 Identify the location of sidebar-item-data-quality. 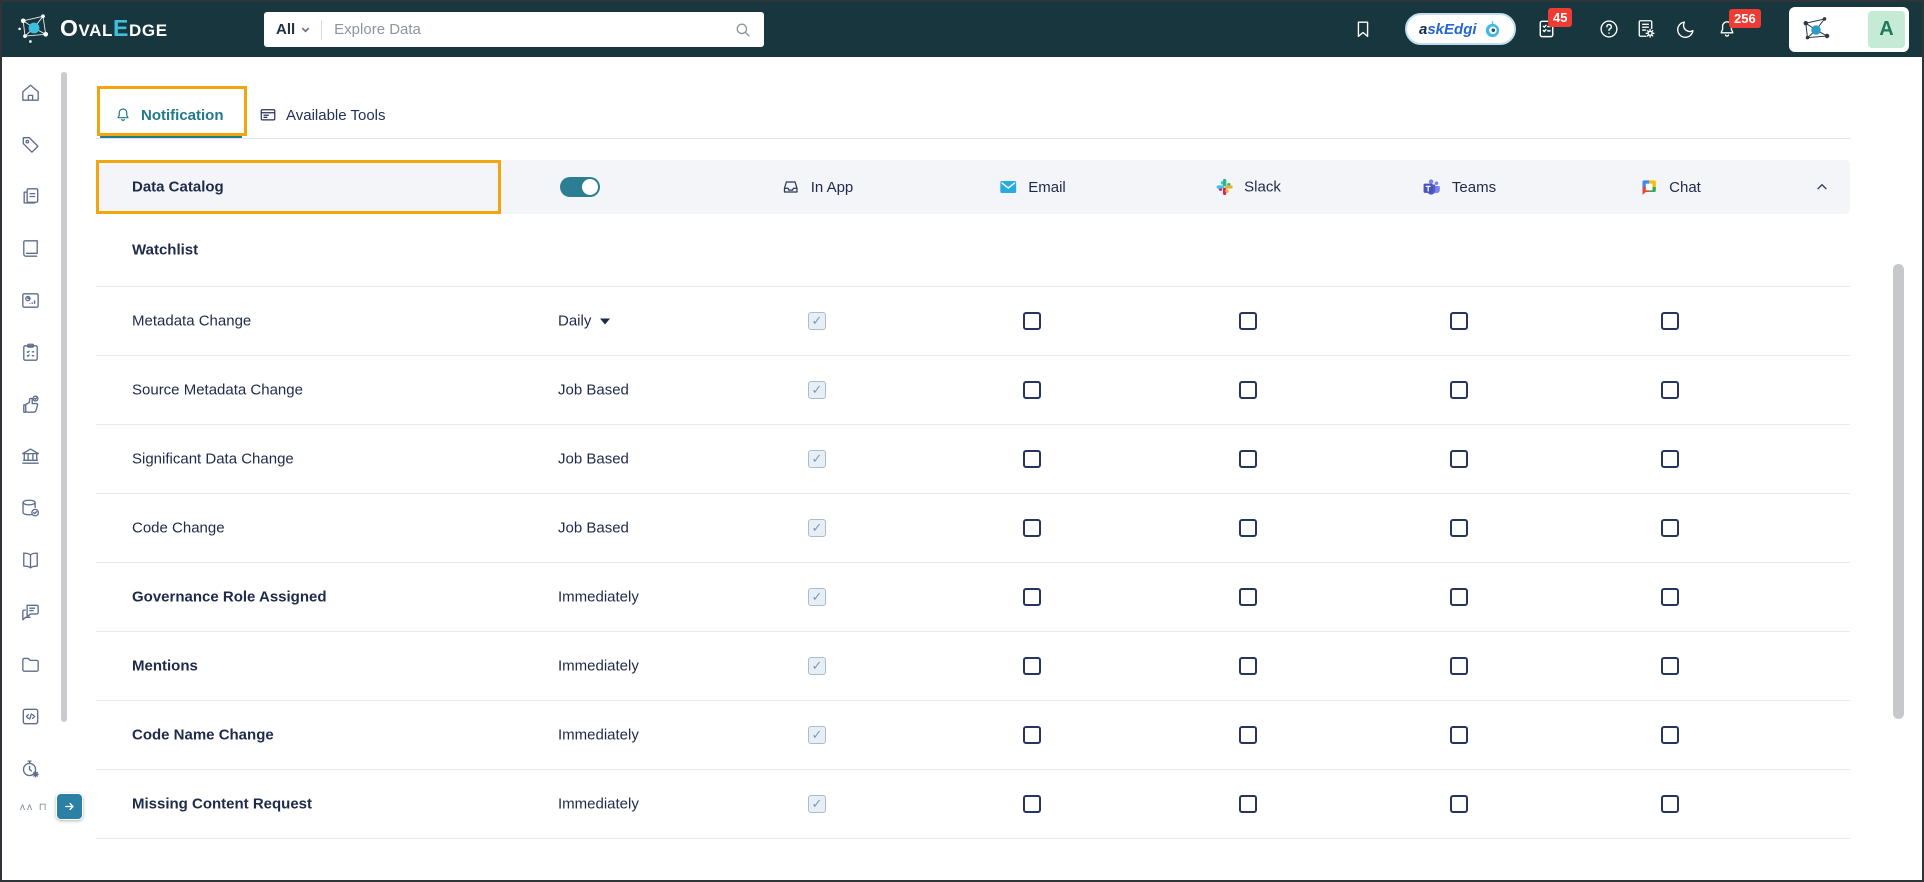
(35, 508).